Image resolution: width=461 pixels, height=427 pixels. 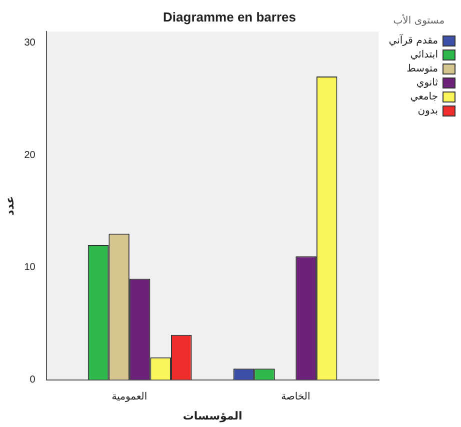 I want to click on legend-label: بدون, so click(x=428, y=111).